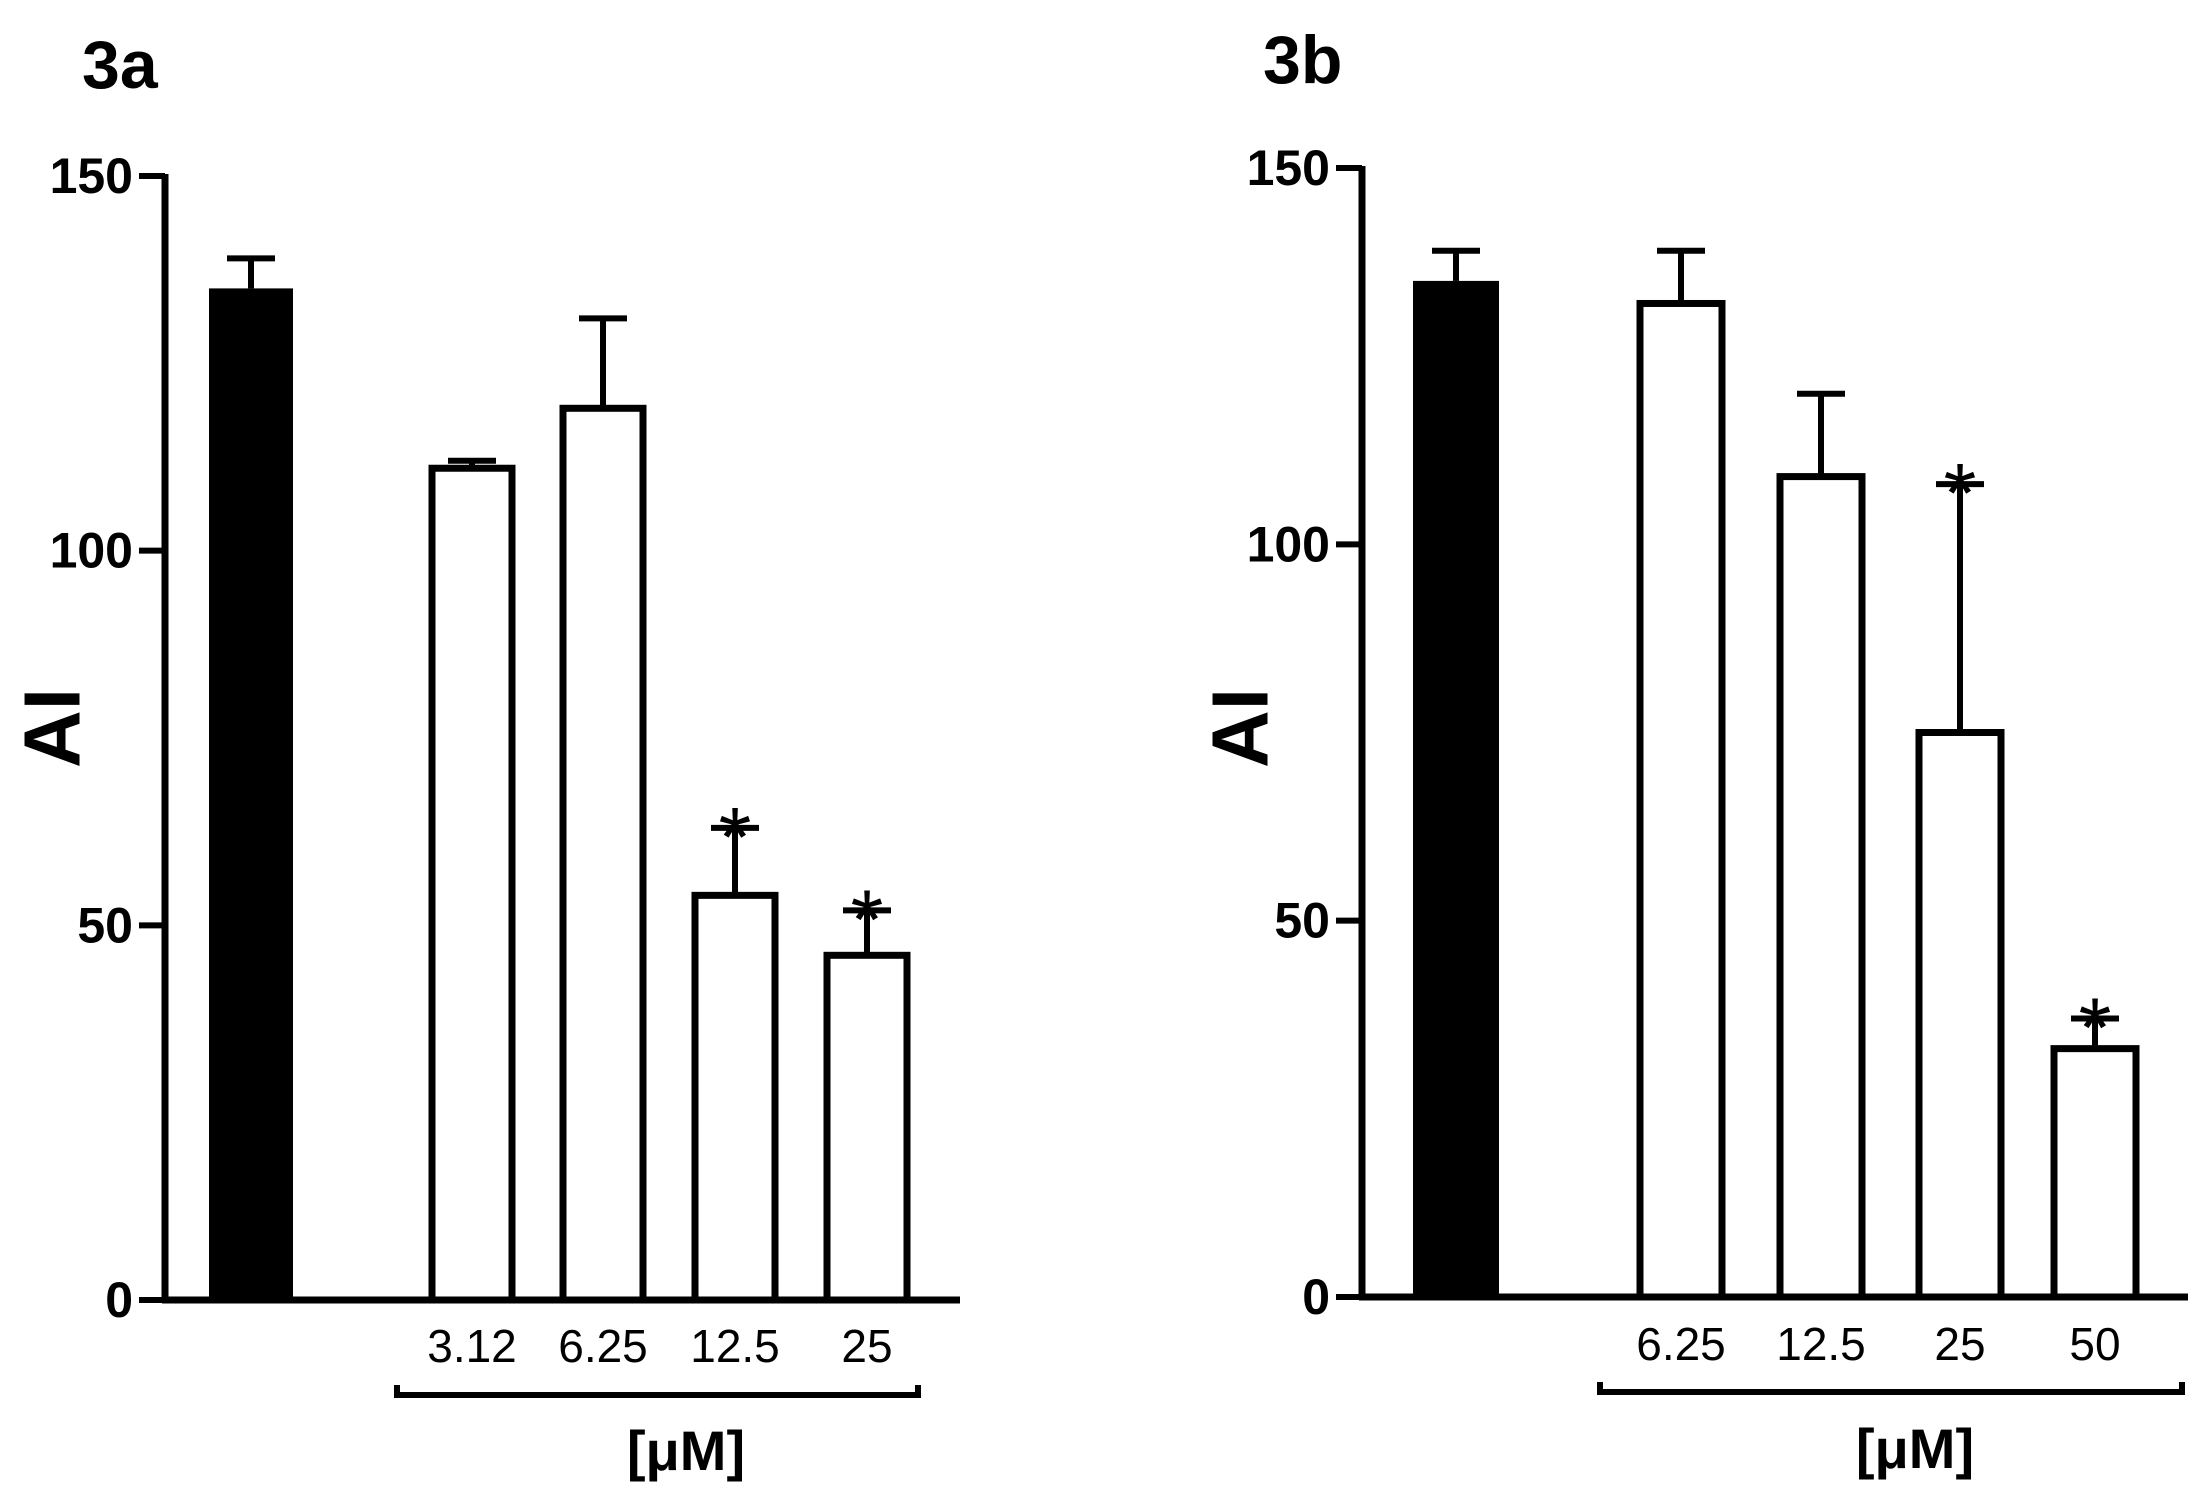 This screenshot has height=1512, width=2202. What do you see at coordinates (472, 1346) in the screenshot?
I see `x-tick-label: 3.12` at bounding box center [472, 1346].